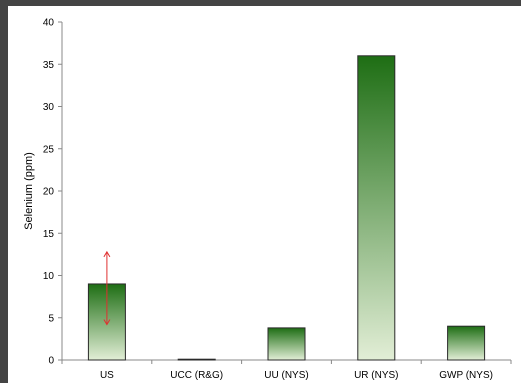  What do you see at coordinates (49, 107) in the screenshot?
I see `y-tick-label: 30` at bounding box center [49, 107].